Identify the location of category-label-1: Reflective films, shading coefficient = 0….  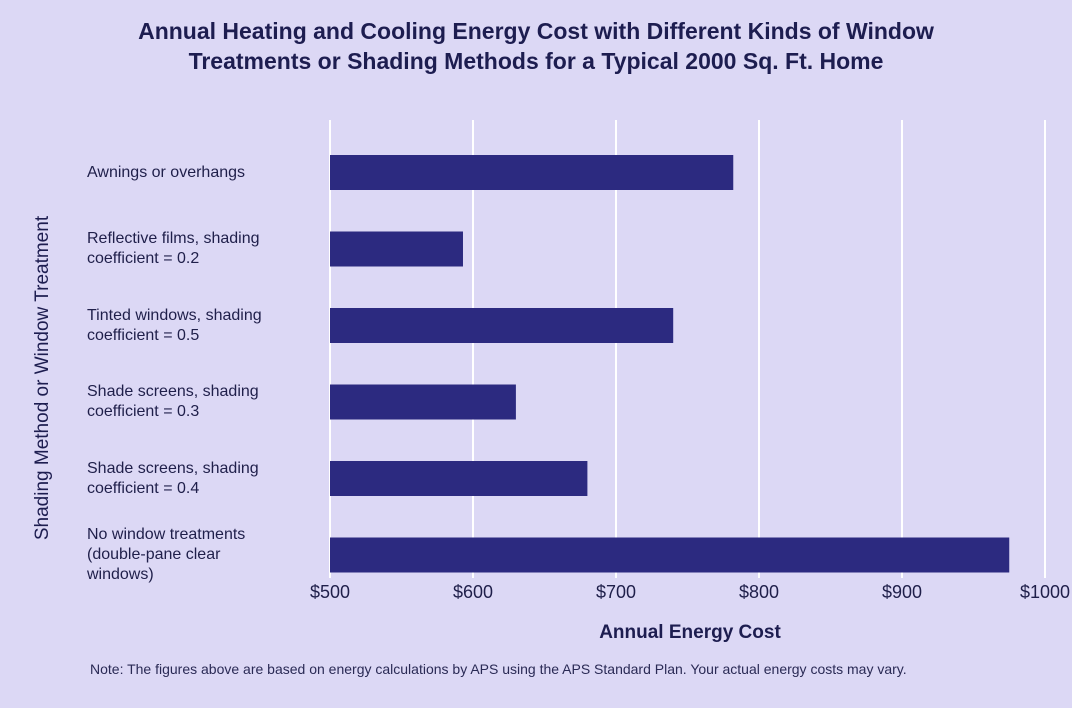
(202, 249).